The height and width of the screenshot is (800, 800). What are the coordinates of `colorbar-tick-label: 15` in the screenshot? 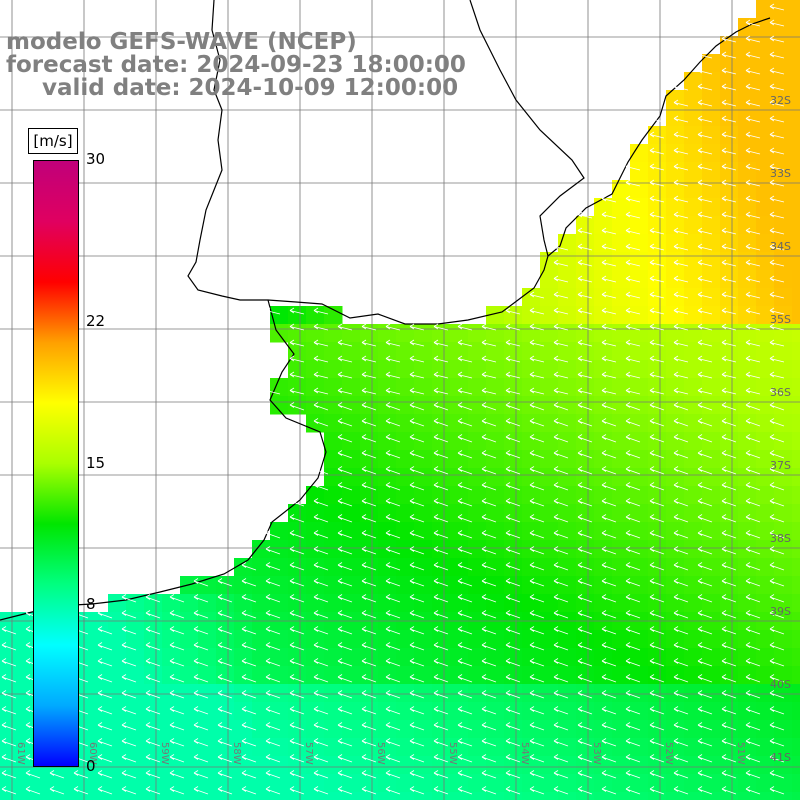 It's located at (96, 462).